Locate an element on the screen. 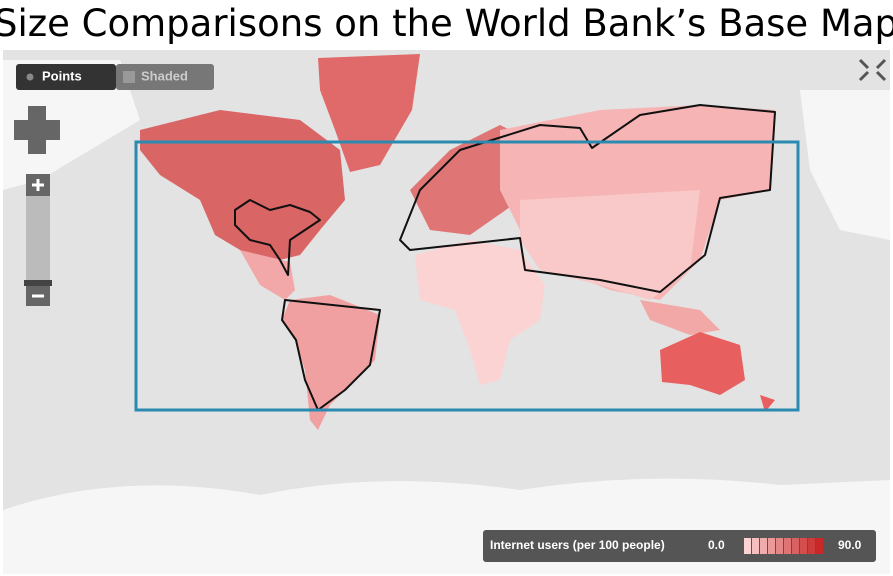  fullscreen-button is located at coordinates (872, 70).